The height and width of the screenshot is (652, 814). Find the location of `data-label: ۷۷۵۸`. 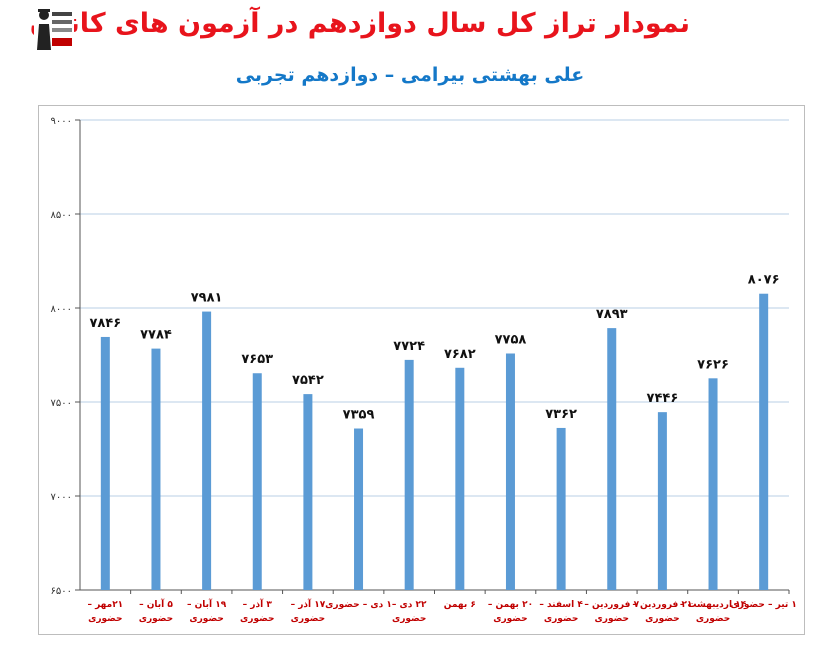

data-label: ۷۷۵۸ is located at coordinates (511, 339).